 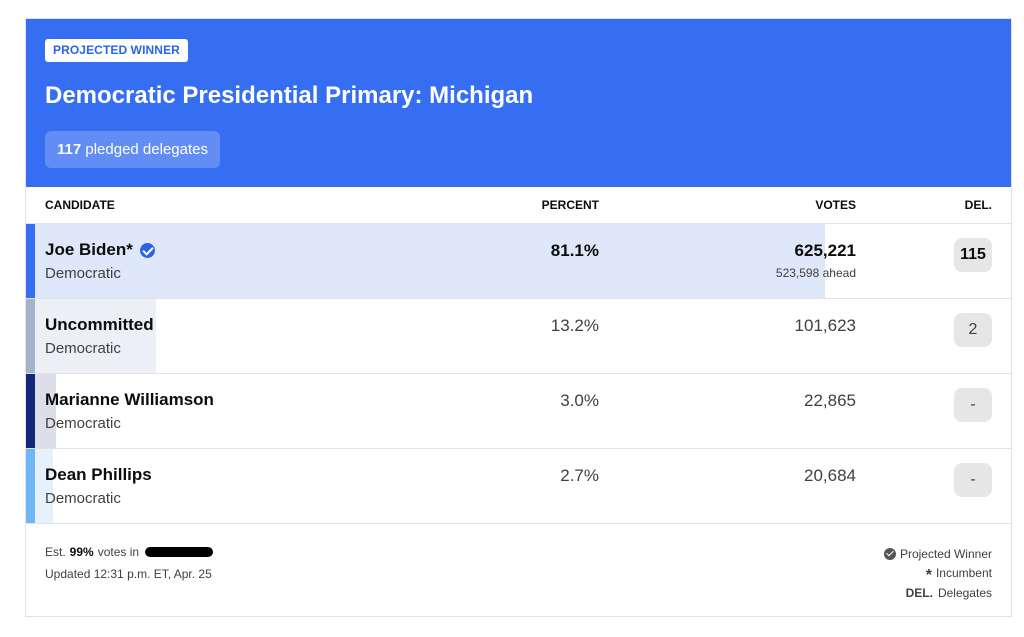 What do you see at coordinates (978, 205) in the screenshot?
I see `column-header-delegates: DEL.` at bounding box center [978, 205].